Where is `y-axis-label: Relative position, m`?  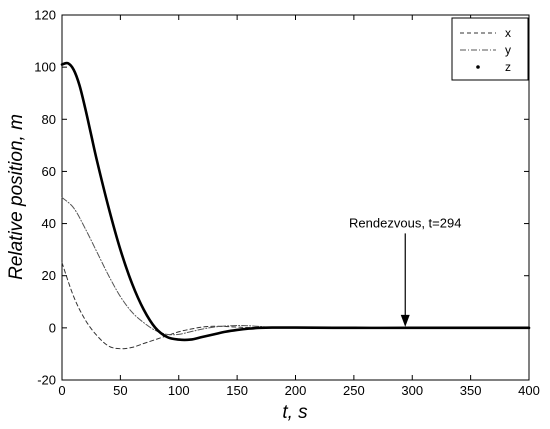
y-axis-label: Relative position, m is located at coordinates (16, 197).